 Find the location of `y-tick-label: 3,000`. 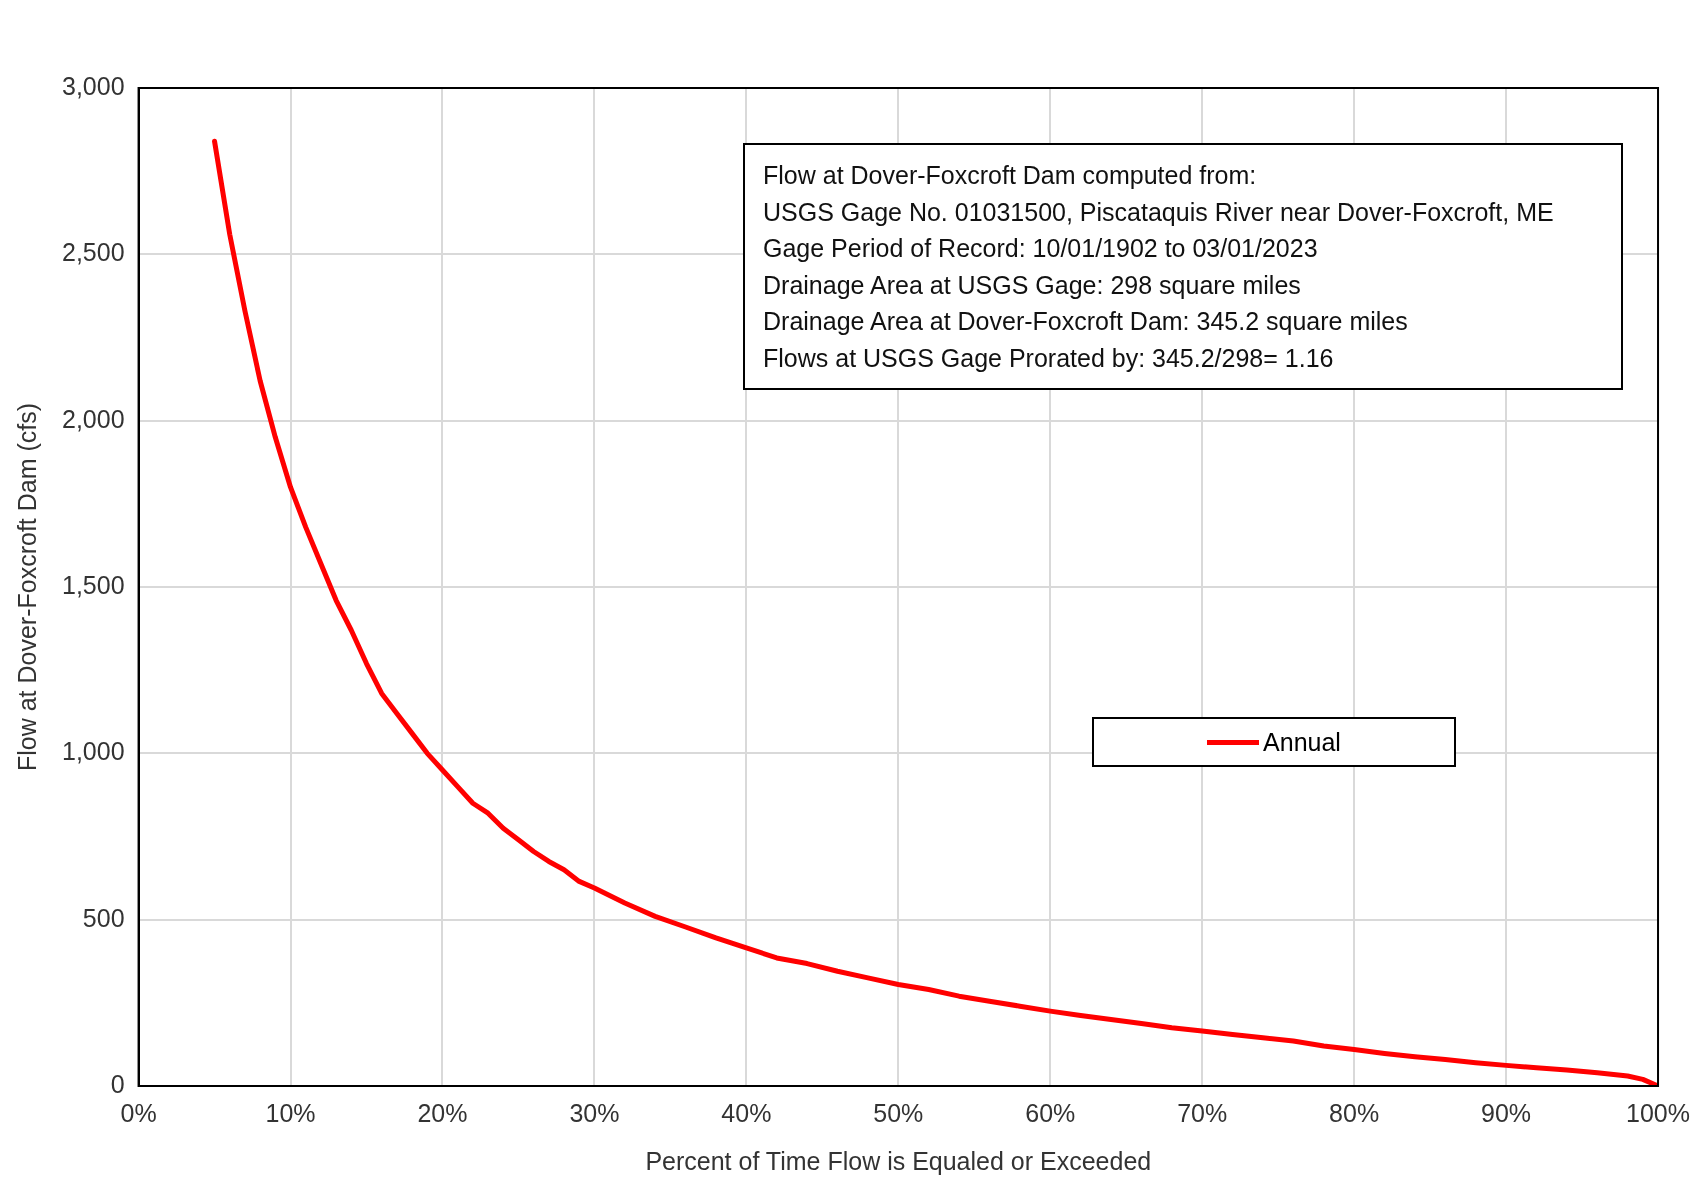

y-tick-label: 3,000 is located at coordinates (93, 85).